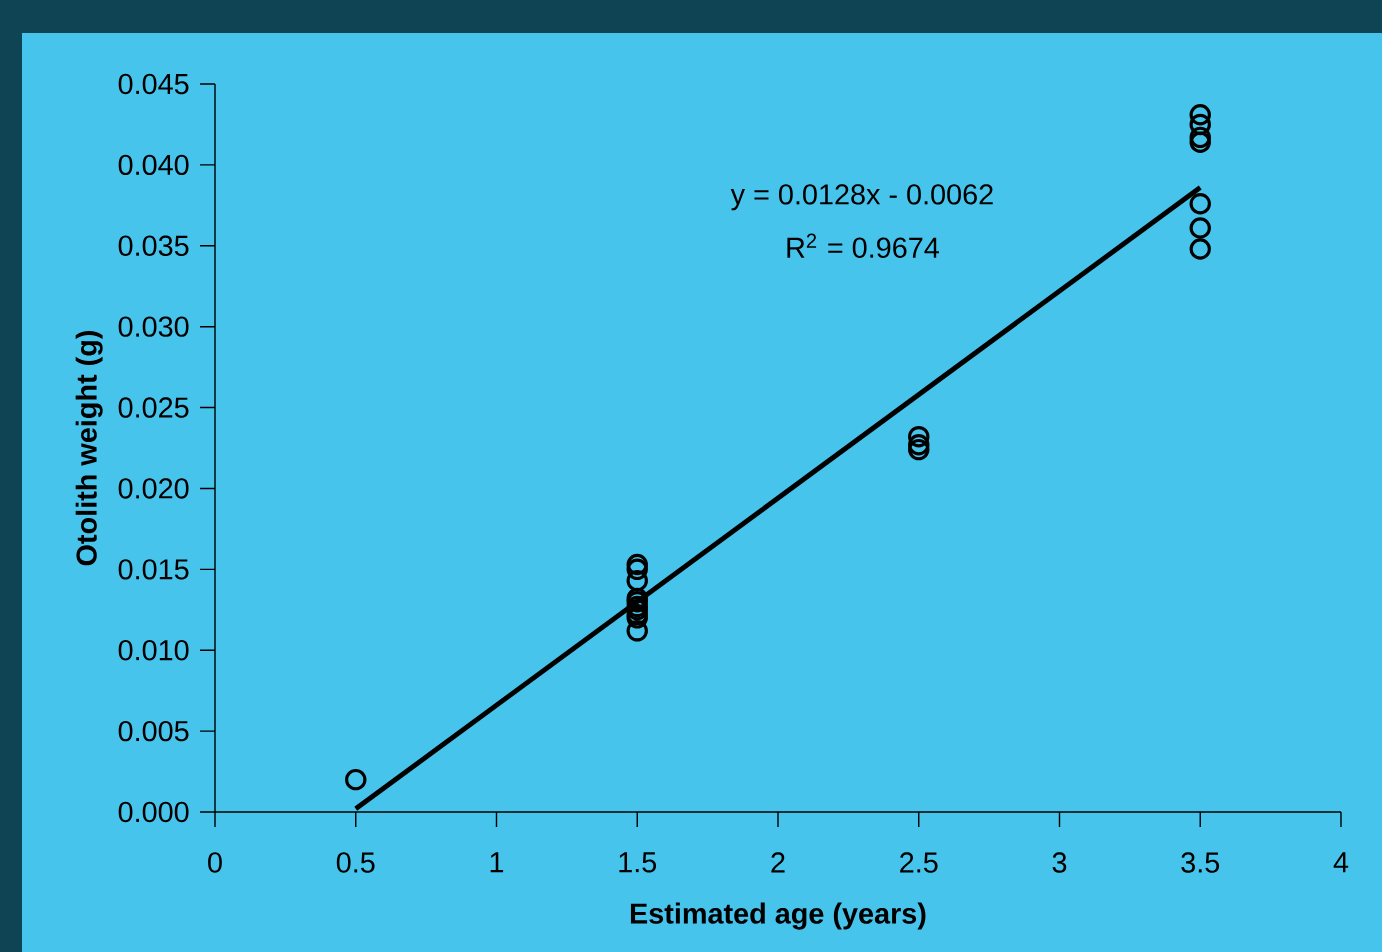 The image size is (1382, 952). What do you see at coordinates (638, 862) in the screenshot?
I see `x-tick-label: 1.5` at bounding box center [638, 862].